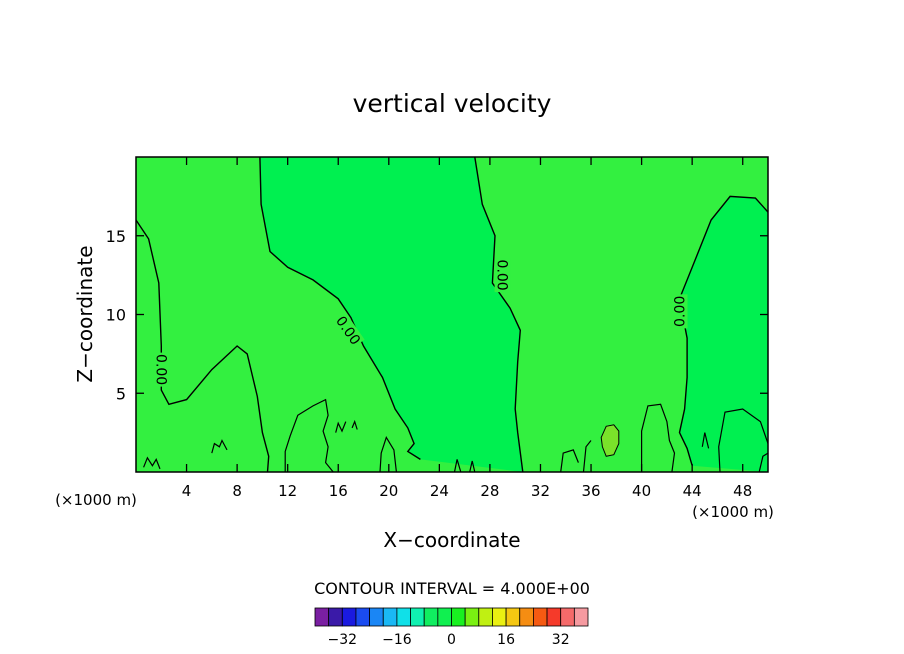 Image resolution: width=904 pixels, height=654 pixels. I want to click on x-axis-label: X−coordinate, so click(451, 540).